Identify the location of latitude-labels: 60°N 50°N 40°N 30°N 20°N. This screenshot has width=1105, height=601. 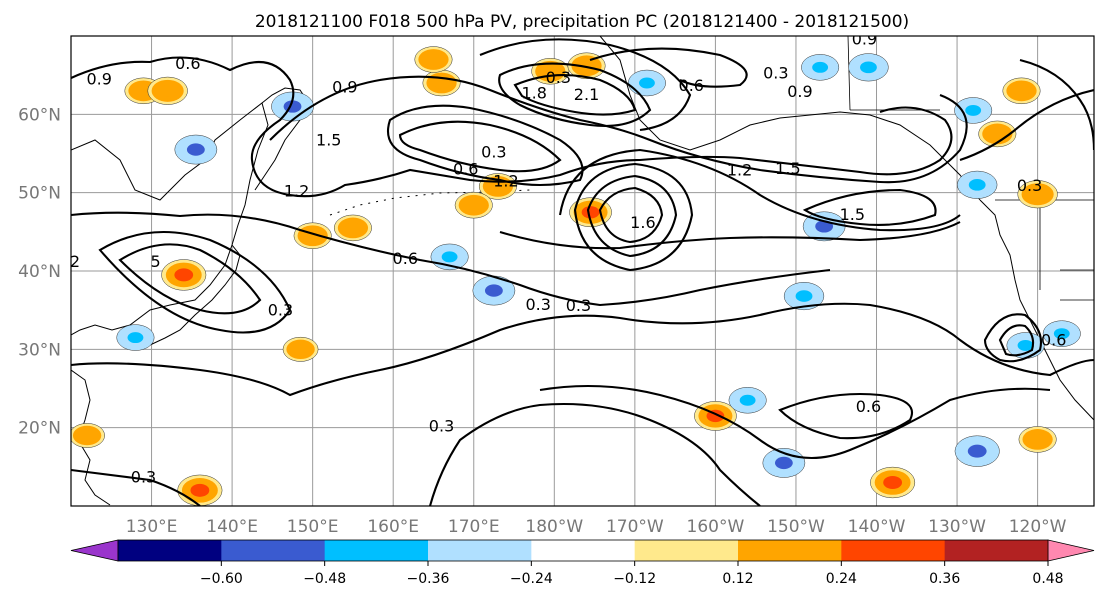
(39, 271).